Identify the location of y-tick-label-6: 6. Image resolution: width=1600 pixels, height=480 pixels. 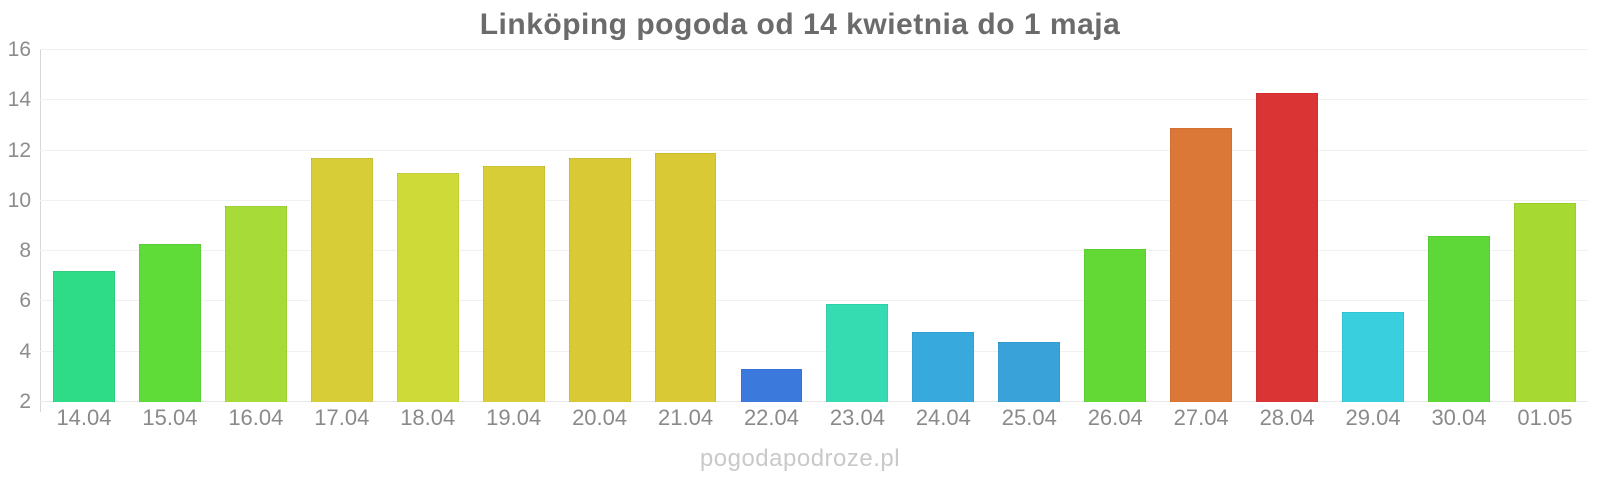
(25, 301).